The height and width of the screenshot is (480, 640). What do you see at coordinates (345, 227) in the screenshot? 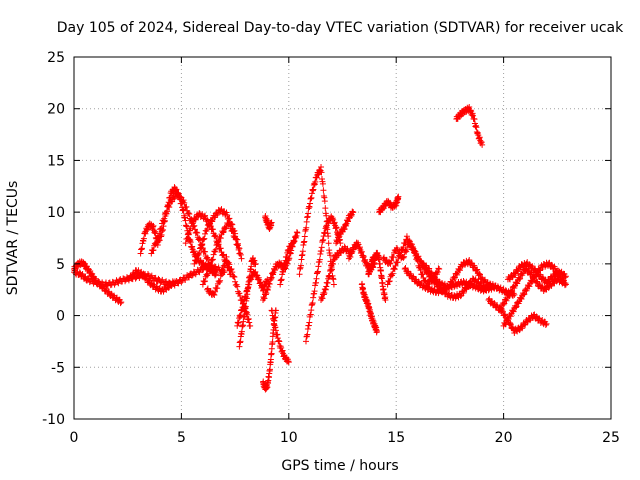
I see `series-SDTVAR-t` at bounding box center [345, 227].